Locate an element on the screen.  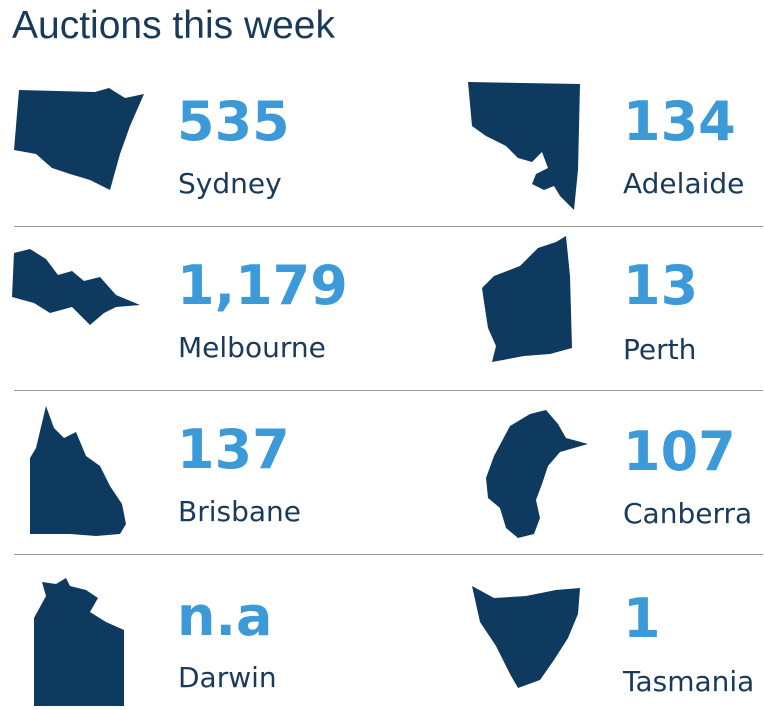
city-name: Perth is located at coordinates (660, 349).